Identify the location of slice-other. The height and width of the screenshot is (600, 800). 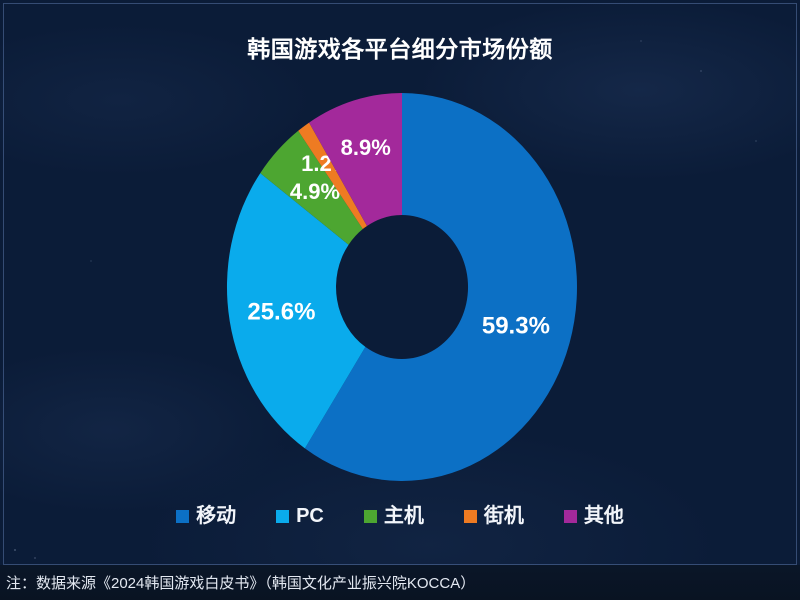
(355, 159).